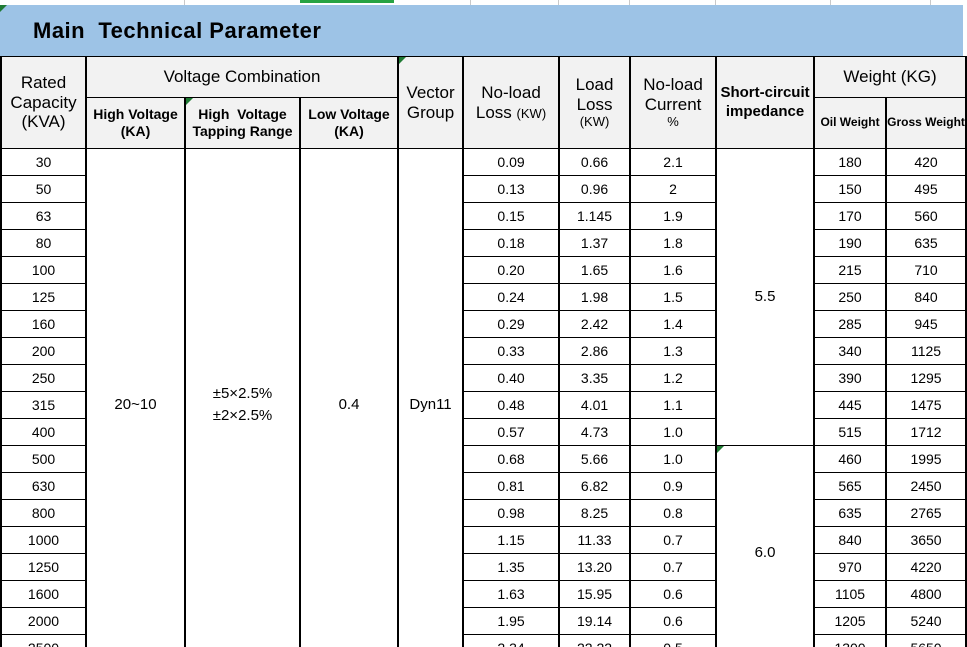 Image resolution: width=967 pixels, height=647 pixels. What do you see at coordinates (511, 486) in the screenshot?
I see `cell-no-load-loss: 0.81` at bounding box center [511, 486].